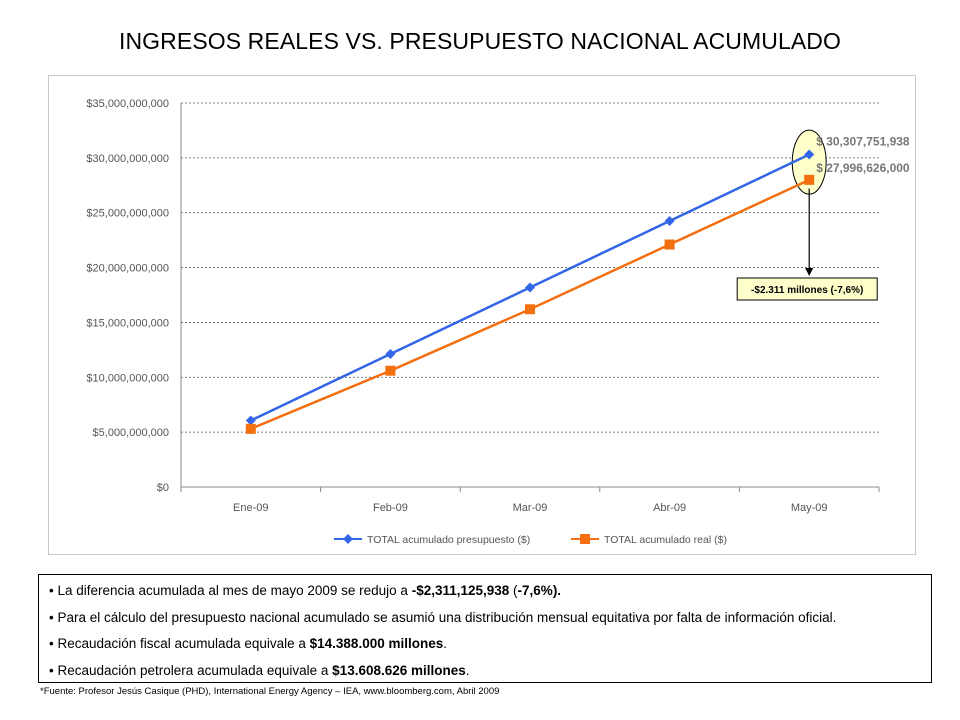  What do you see at coordinates (131, 433) in the screenshot?
I see `y-tick-label: $5,000,000,000` at bounding box center [131, 433].